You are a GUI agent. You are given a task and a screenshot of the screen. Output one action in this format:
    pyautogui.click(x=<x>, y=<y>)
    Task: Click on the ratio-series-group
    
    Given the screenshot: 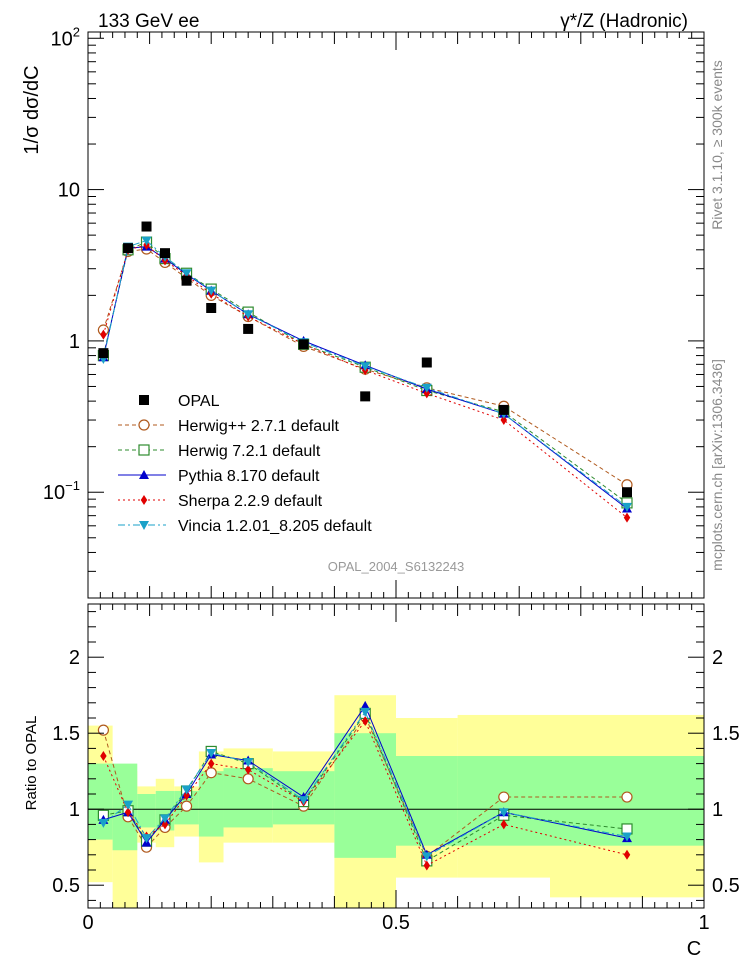 What is the action you would take?
    pyautogui.click(x=365, y=785)
    